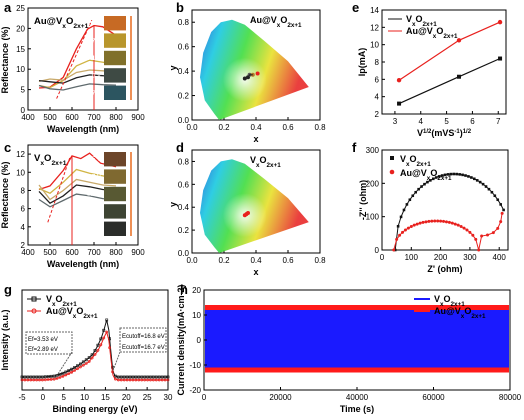 The image size is (524, 420). Describe the element at coordinates (199, 340) in the screenshot. I see `y-tick-label: 0` at that location.